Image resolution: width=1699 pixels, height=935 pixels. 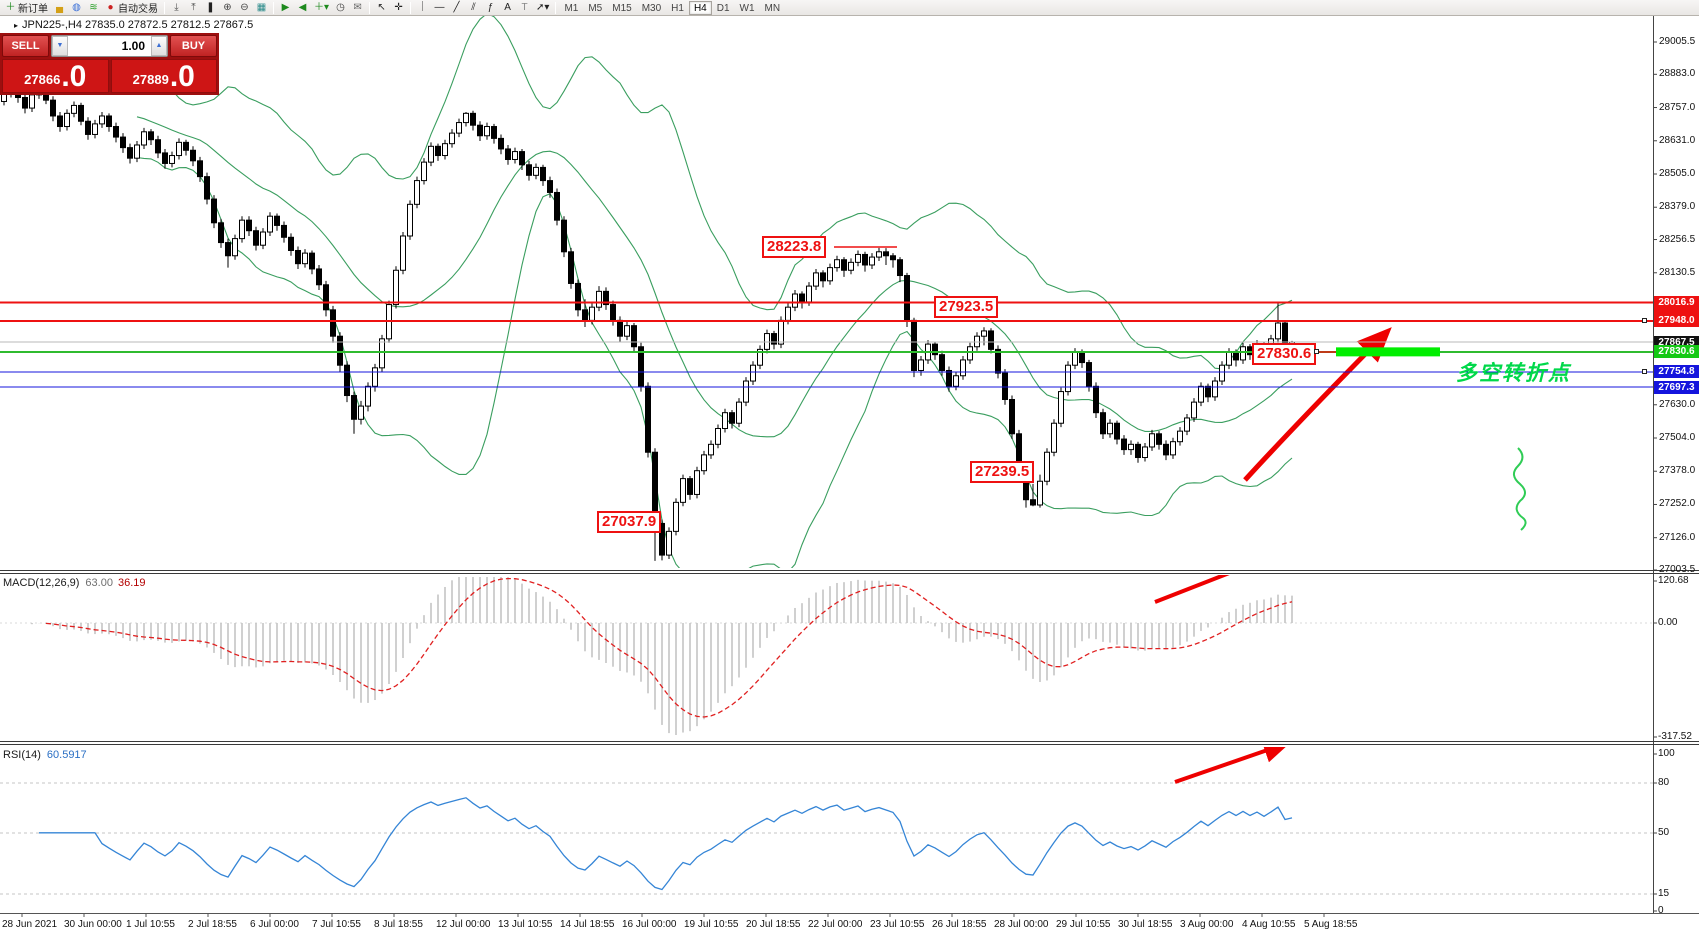 I want to click on signal-icon: ≋, so click(x=93, y=7).